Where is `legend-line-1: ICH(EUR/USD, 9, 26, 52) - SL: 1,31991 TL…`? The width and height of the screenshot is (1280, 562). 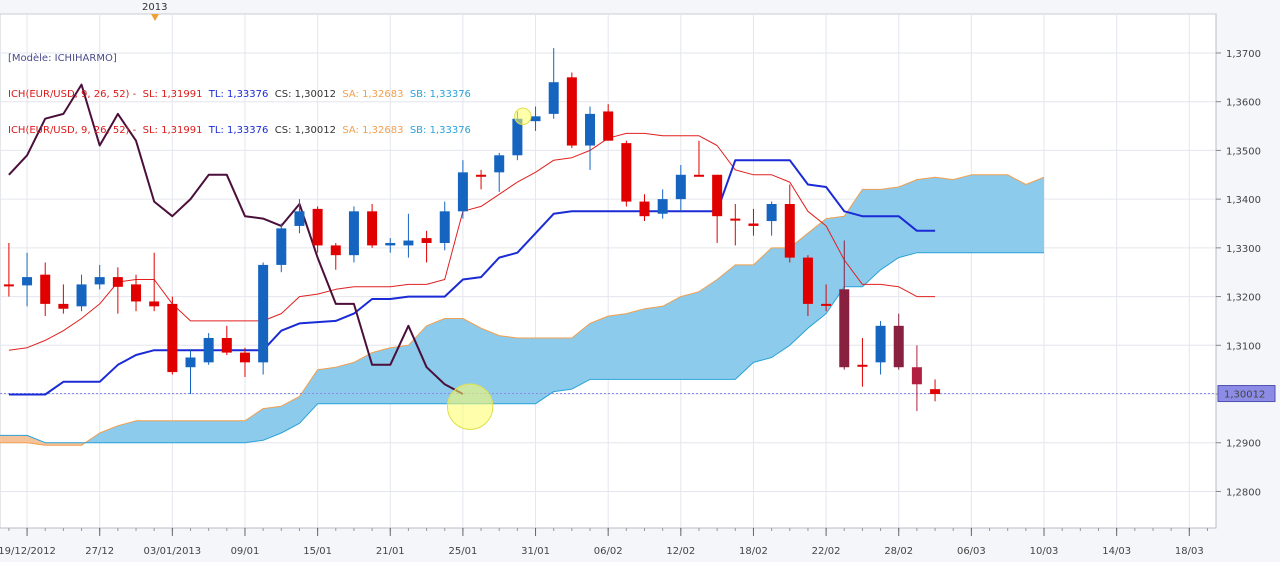
legend-line-1: ICH(EUR/USD, 9, 26, 52) - SL: 1,31991 TL… is located at coordinates (239, 95).